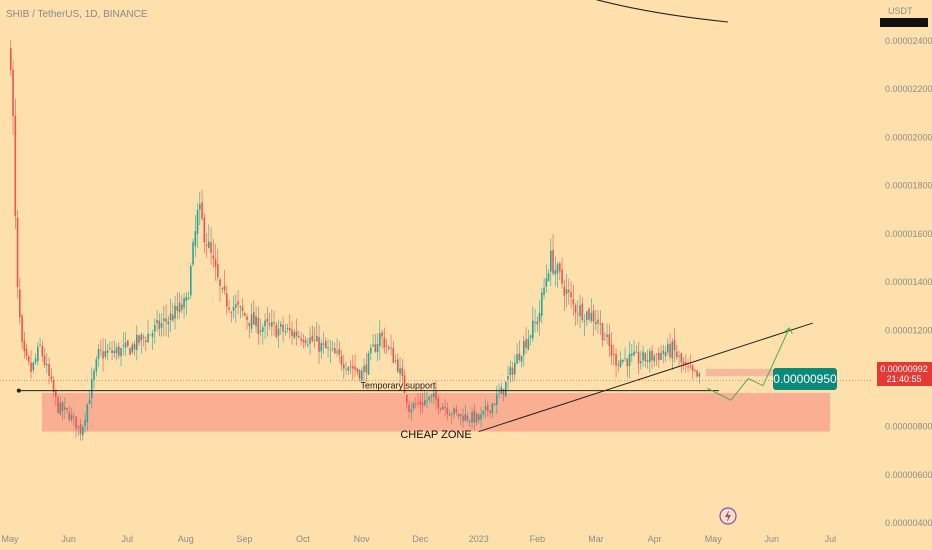 Image resolution: width=932 pixels, height=550 pixels. I want to click on y-tick-label: 0.00001800, so click(908, 186).